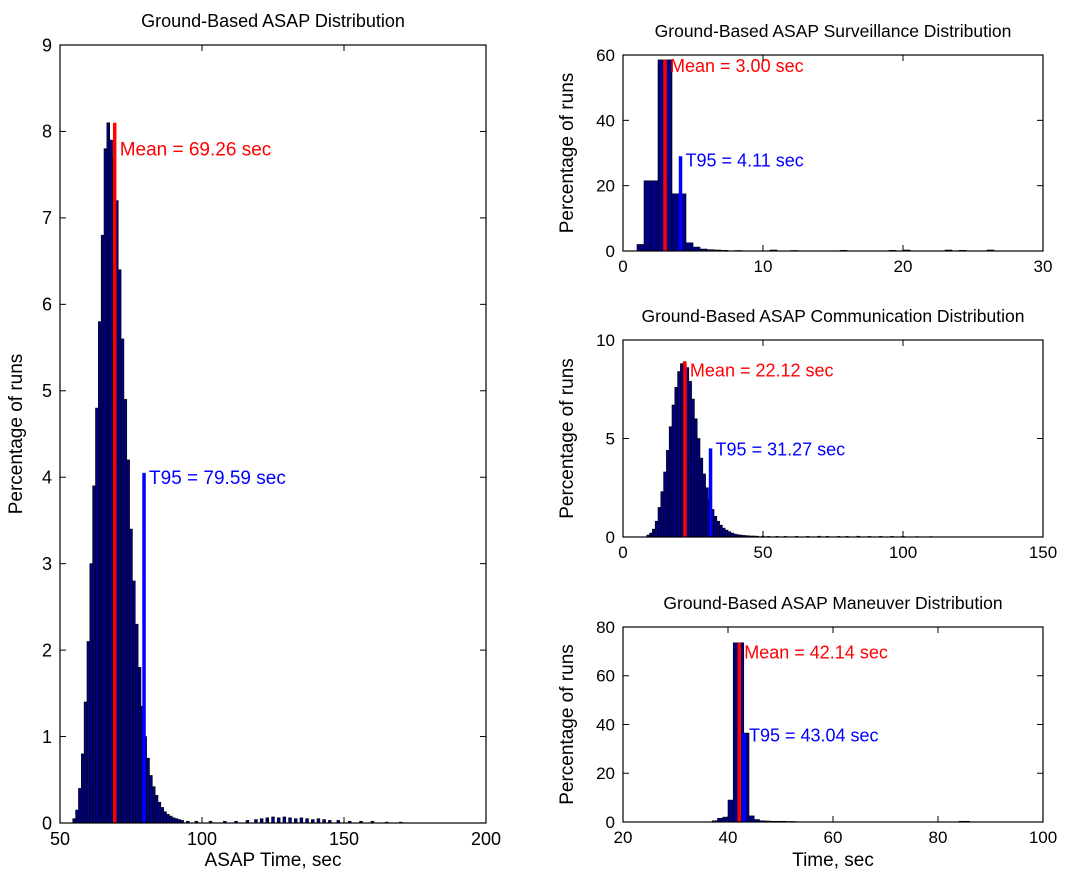 This screenshot has width=1089, height=884. What do you see at coordinates (344, 839) in the screenshot?
I see `x-tick-label: 150` at bounding box center [344, 839].